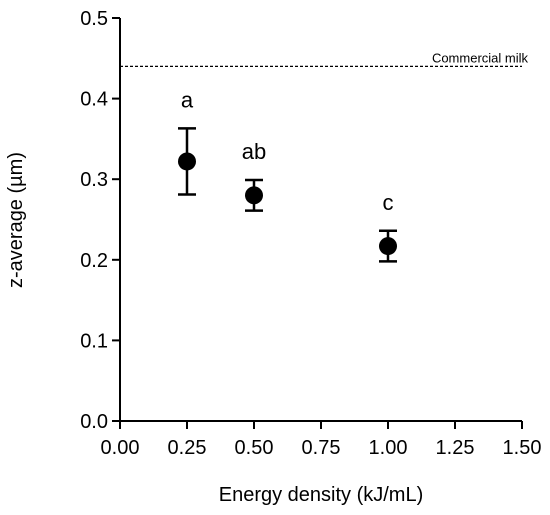 This screenshot has height=515, width=550. I want to click on reference-line-label: Commercial milk, so click(480, 57).